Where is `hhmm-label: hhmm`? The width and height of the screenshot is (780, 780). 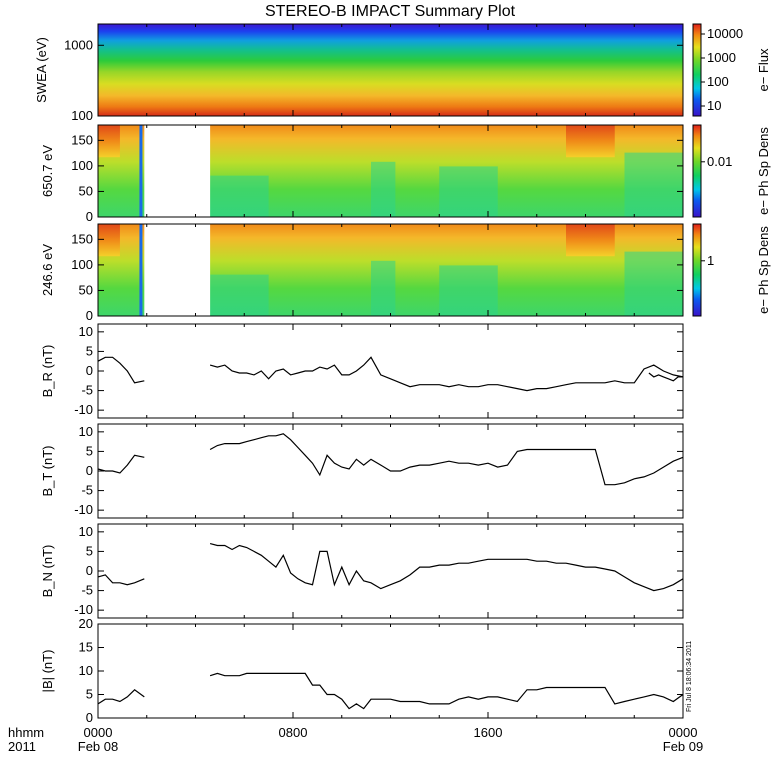
hhmm-label: hhmm is located at coordinates (26, 732).